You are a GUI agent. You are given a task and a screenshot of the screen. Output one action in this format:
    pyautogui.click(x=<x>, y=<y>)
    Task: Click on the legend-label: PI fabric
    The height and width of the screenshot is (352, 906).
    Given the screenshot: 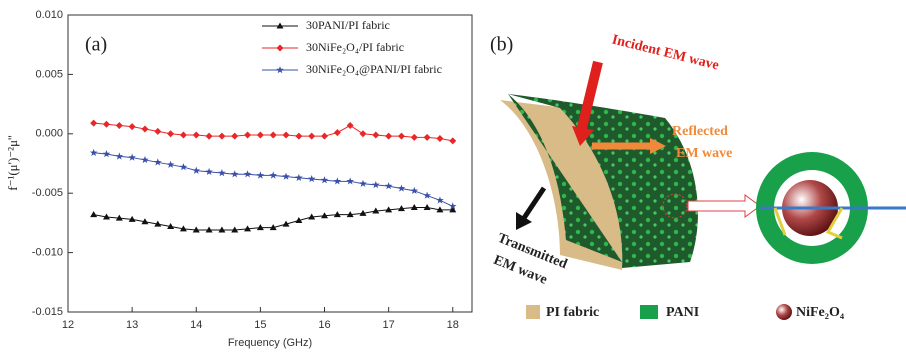 What is the action you would take?
    pyautogui.click(x=572, y=312)
    